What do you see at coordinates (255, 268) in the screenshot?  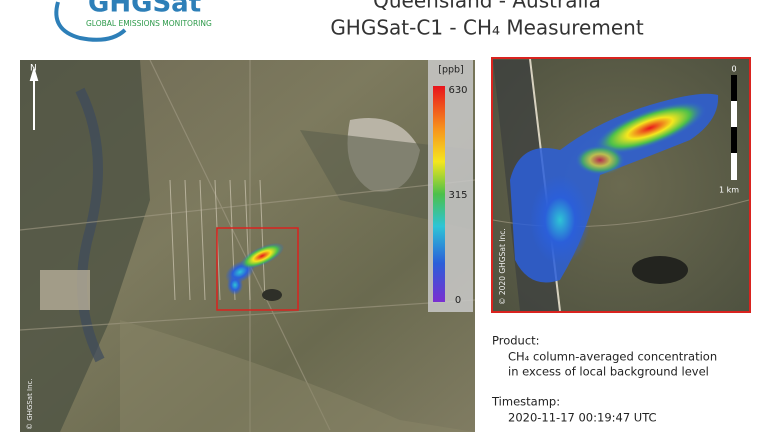 I see `plume` at bounding box center [255, 268].